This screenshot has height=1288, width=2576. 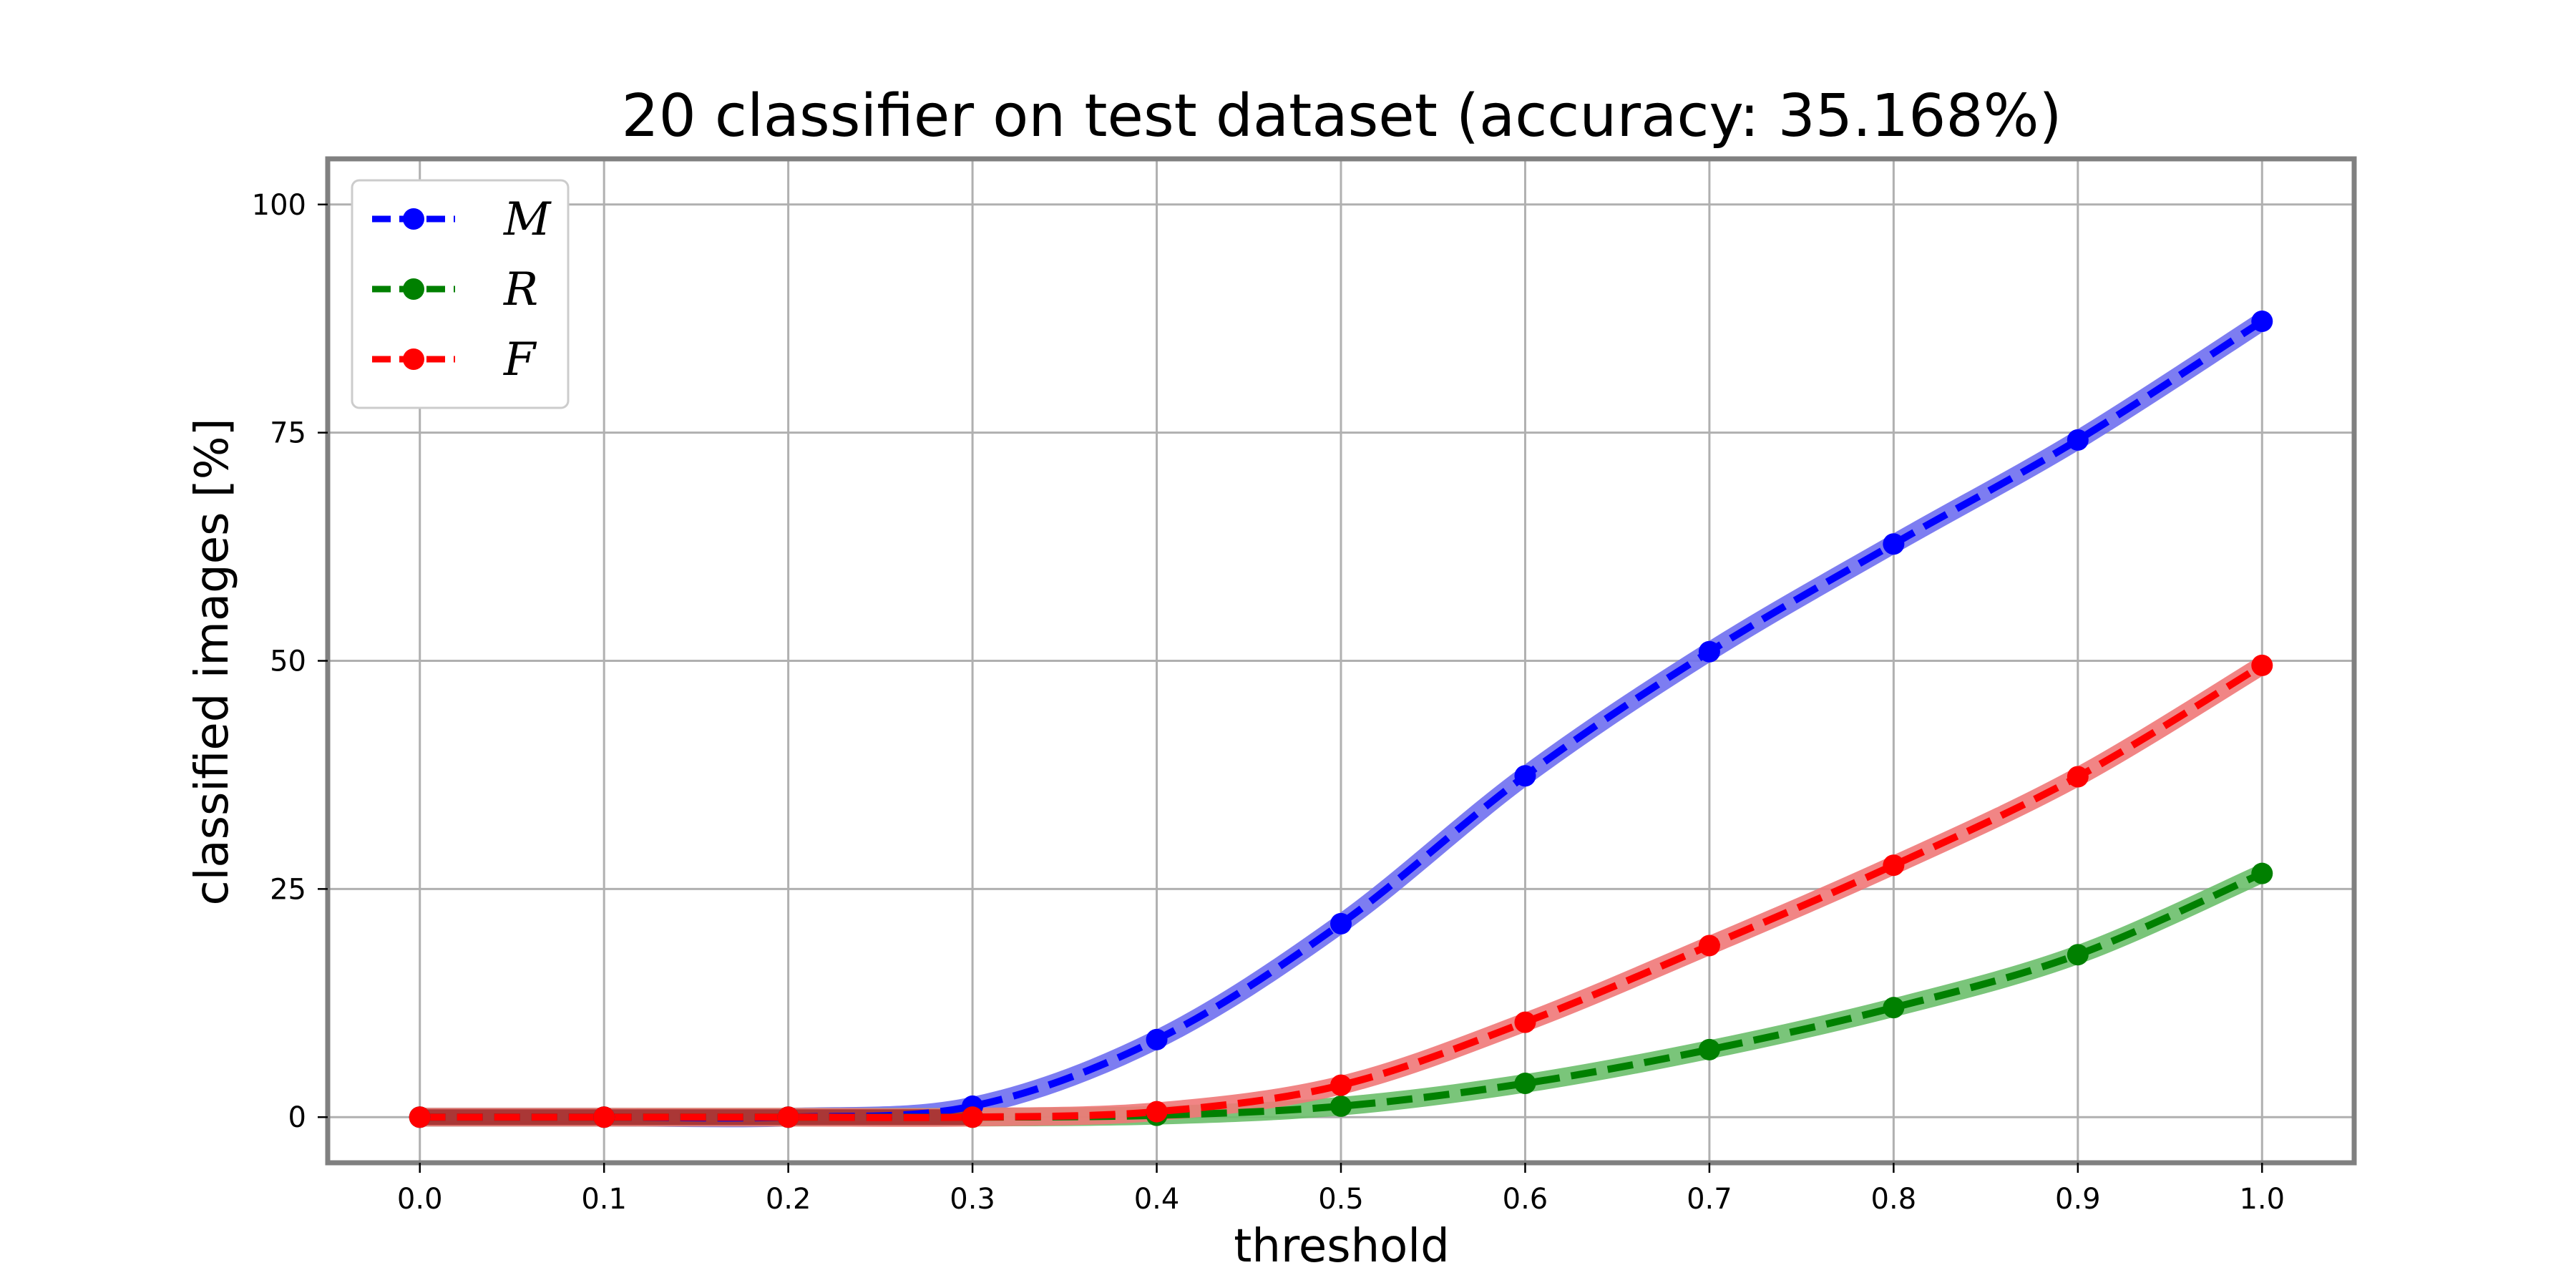 What do you see at coordinates (520, 359) in the screenshot?
I see `legend-label-f: F` at bounding box center [520, 359].